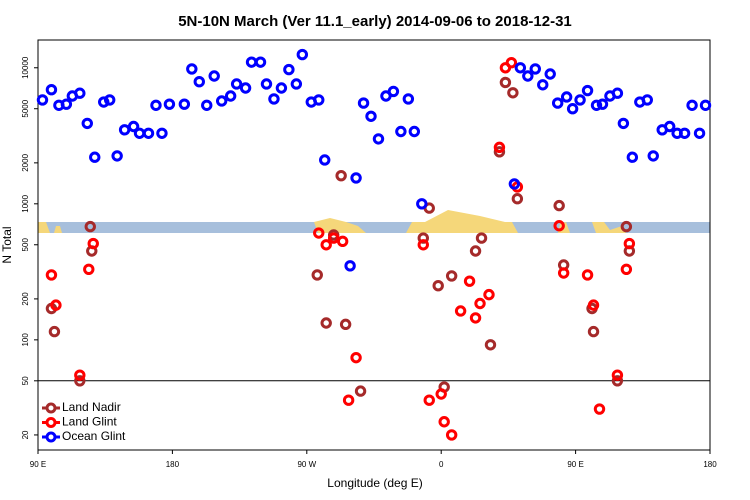  I want to click on y-tick-label: 100, so click(25, 340).